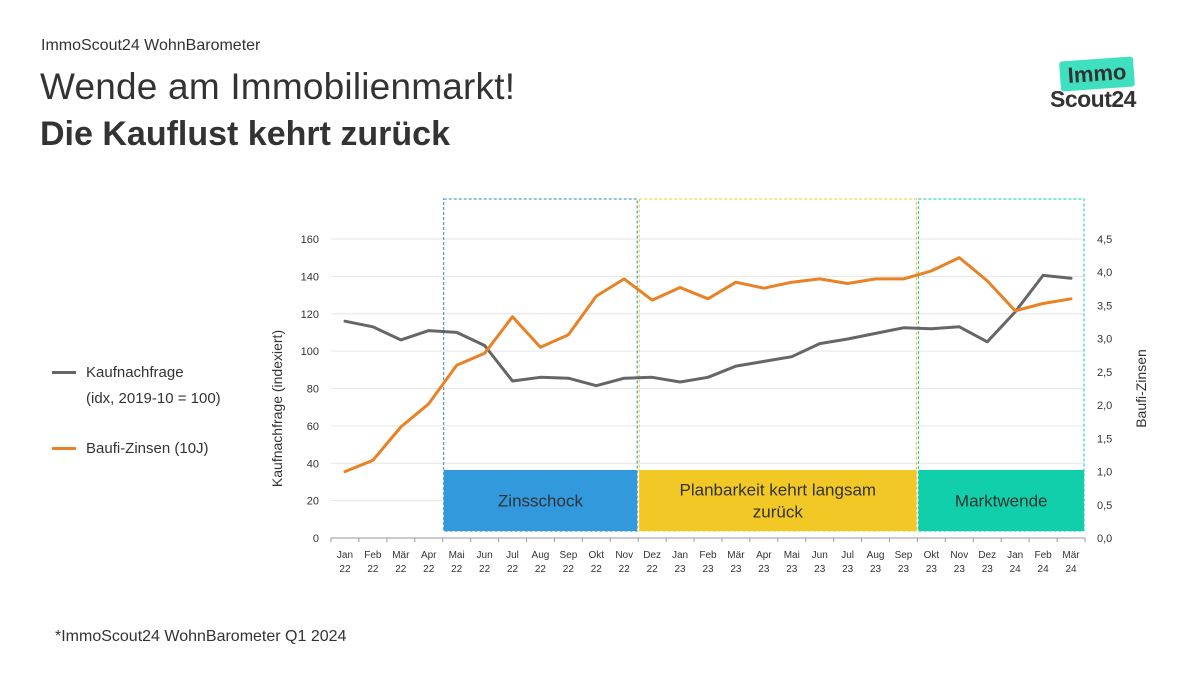 The image size is (1200, 675). Describe the element at coordinates (172, 386) in the screenshot. I see `legend-item-kaufnachfrage: Kaufnachfrage (idx, 2019-10 = 100)` at that location.